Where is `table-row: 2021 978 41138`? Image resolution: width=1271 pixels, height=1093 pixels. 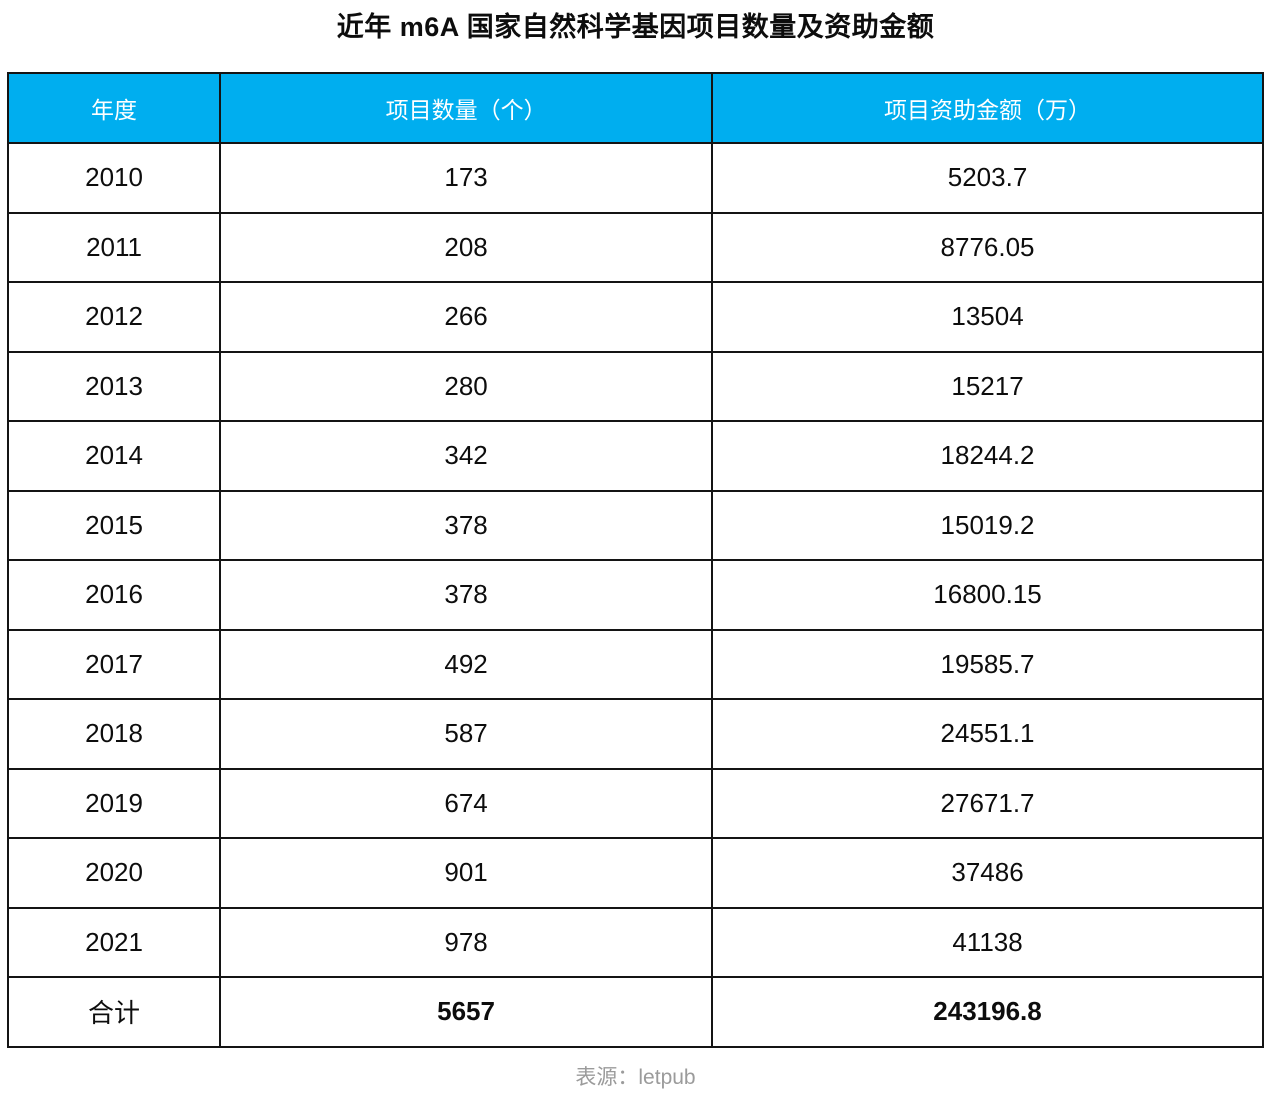
table-row: 2021 978 41138 is located at coordinates (635, 942).